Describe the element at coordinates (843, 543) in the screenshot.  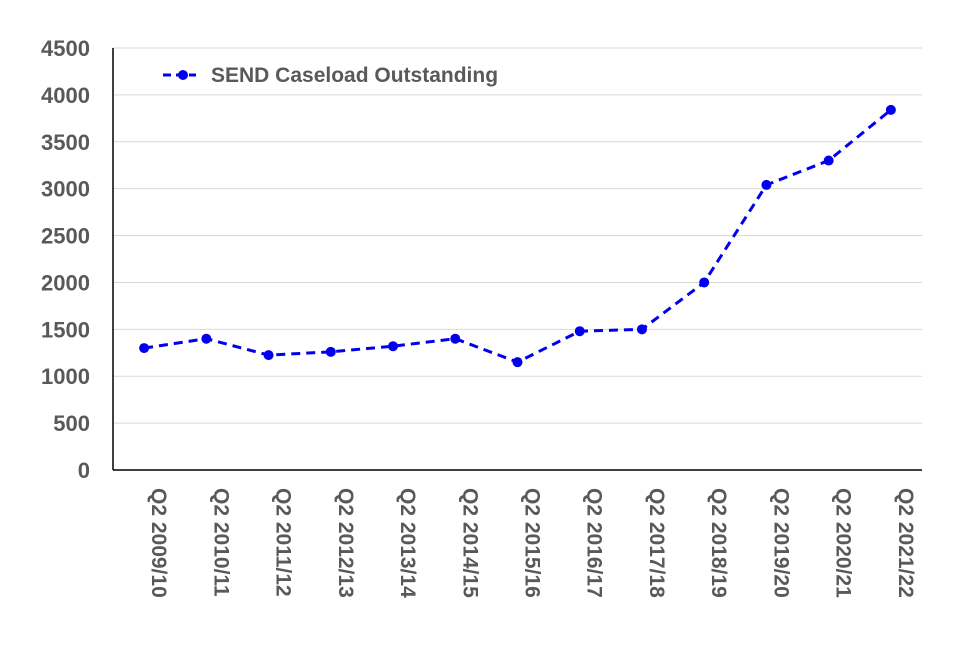
I see `x-tick-label: Q2 2020/21` at that location.